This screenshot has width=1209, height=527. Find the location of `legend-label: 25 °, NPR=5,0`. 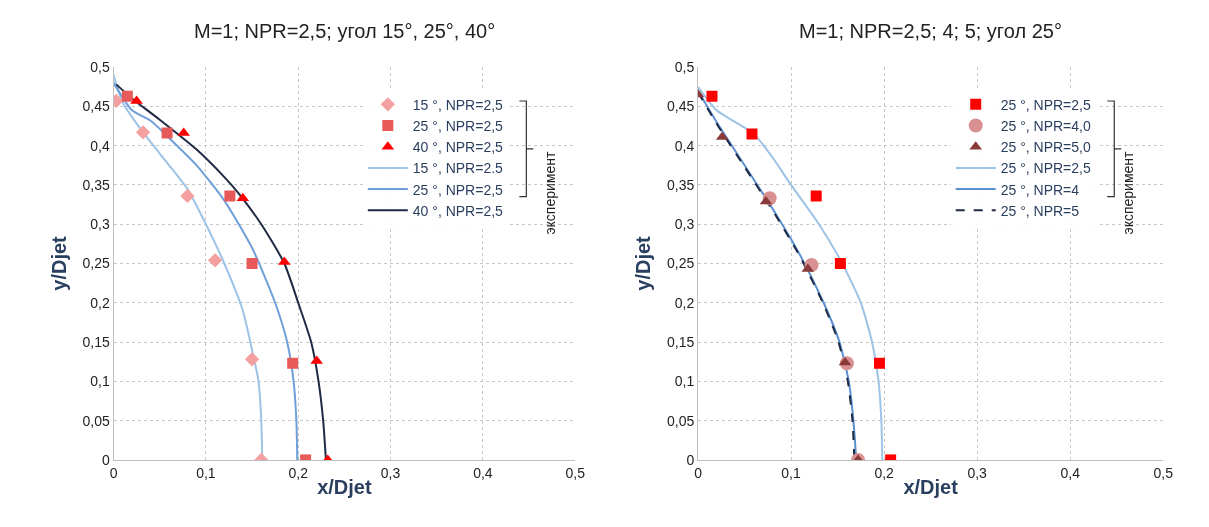

legend-label: 25 °, NPR=5,0 is located at coordinates (1045, 147).